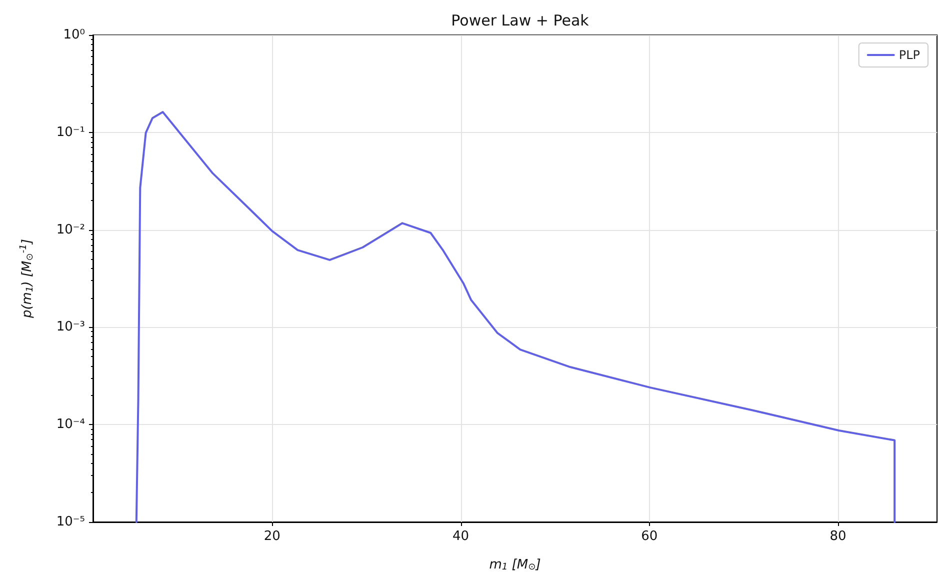 This screenshot has height=583, width=938. What do you see at coordinates (70, 424) in the screenshot?
I see `y-tick-label: 10⁻⁴` at bounding box center [70, 424].